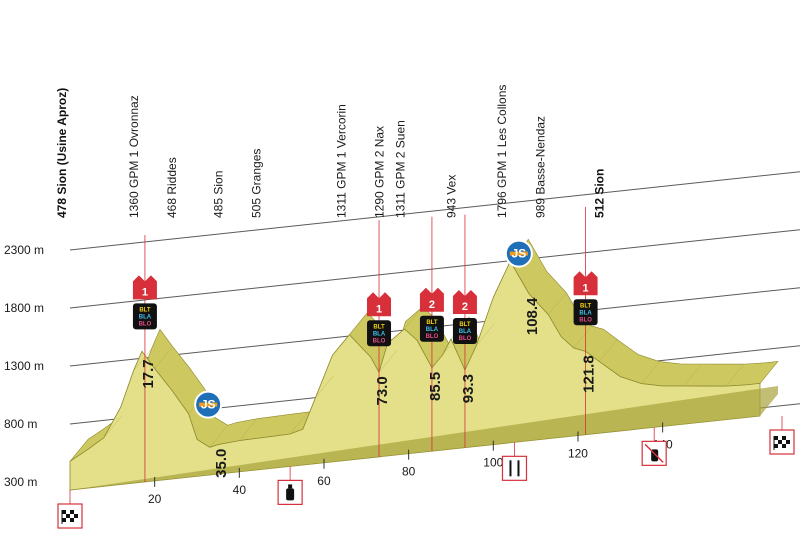  I want to click on kom-badge: 1, so click(379, 304).